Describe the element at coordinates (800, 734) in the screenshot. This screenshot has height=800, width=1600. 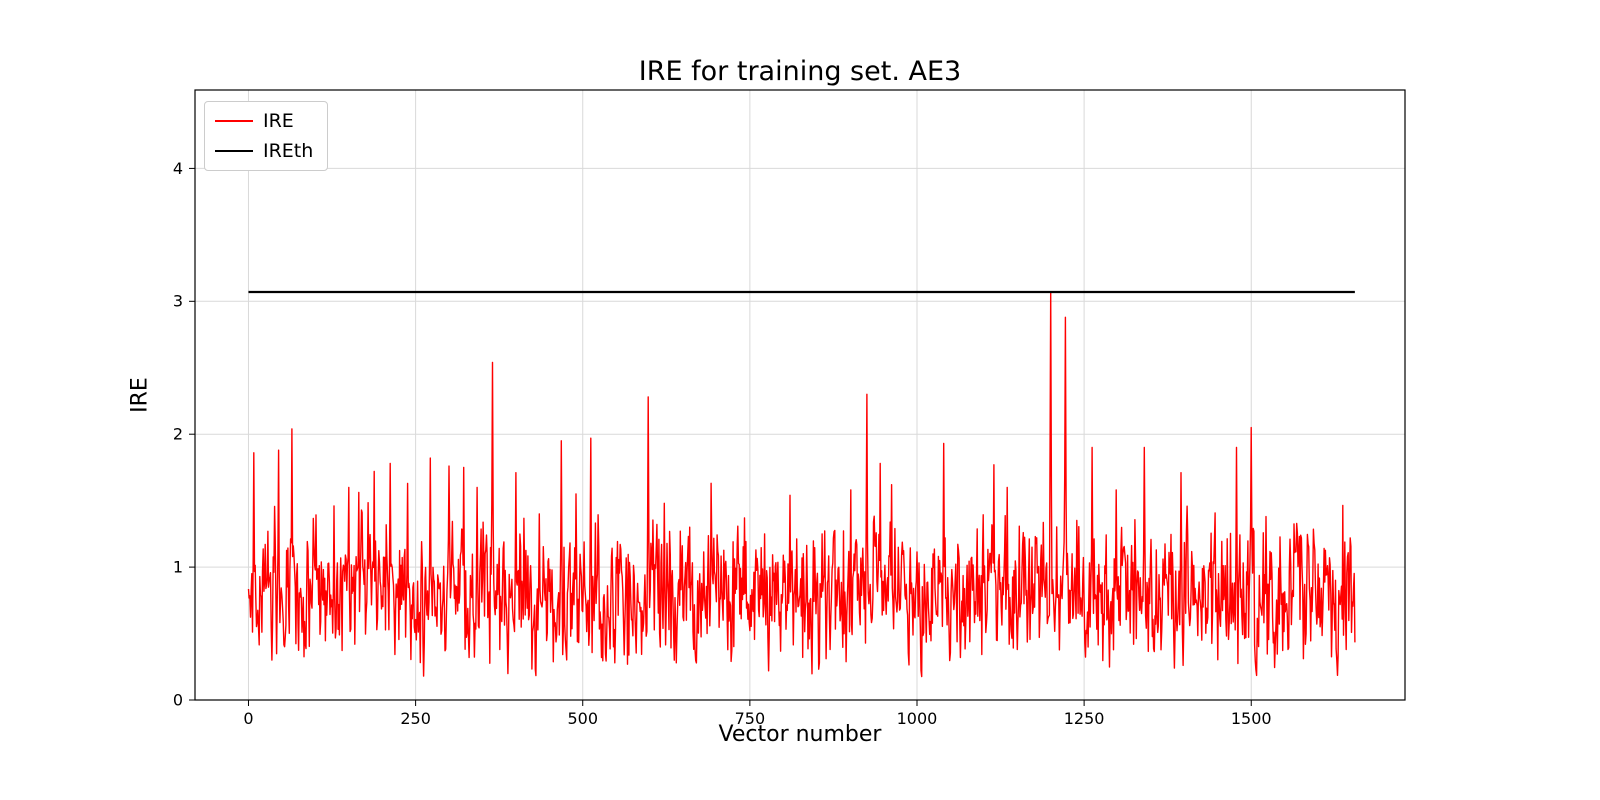
I see `x-axis-label: Vector number` at that location.